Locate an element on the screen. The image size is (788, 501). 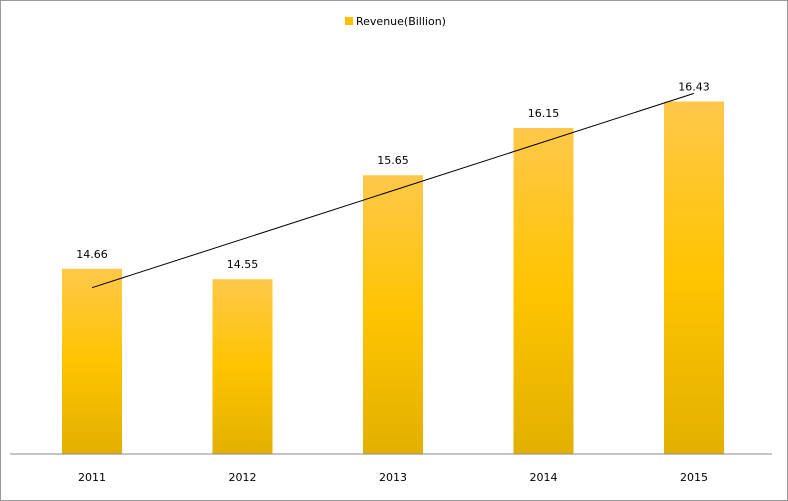
x-tick-2014: 2014 is located at coordinates (544, 477).